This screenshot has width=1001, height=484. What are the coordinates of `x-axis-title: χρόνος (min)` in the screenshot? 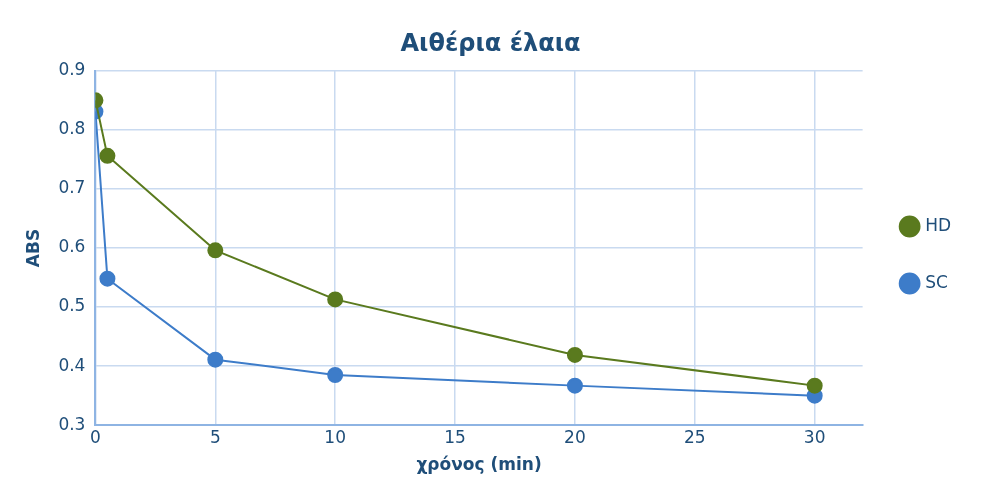 It's located at (479, 464).